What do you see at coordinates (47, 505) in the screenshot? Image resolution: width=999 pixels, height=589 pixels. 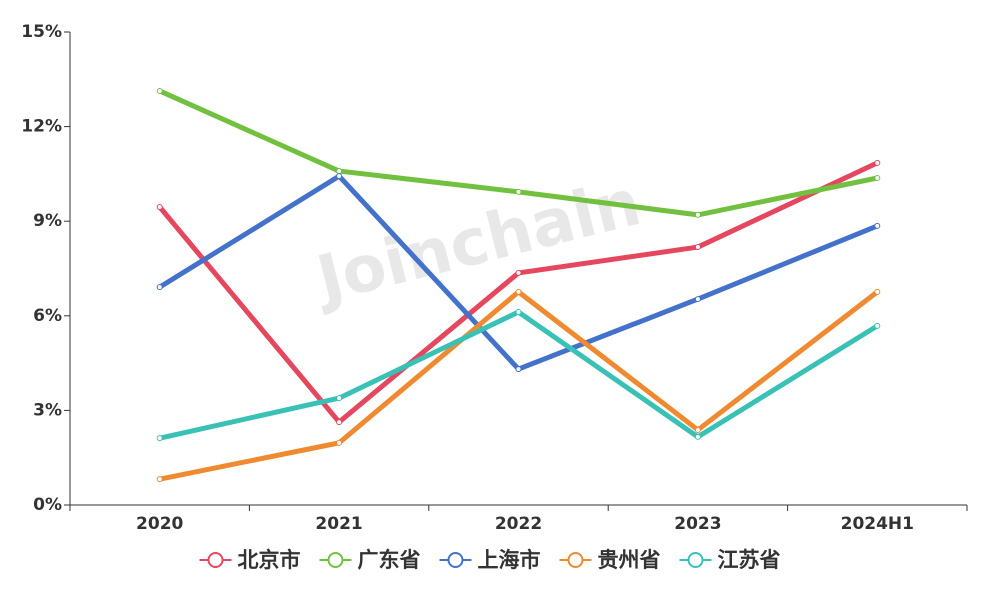 I see `y-tick-label: 0%` at bounding box center [47, 505].